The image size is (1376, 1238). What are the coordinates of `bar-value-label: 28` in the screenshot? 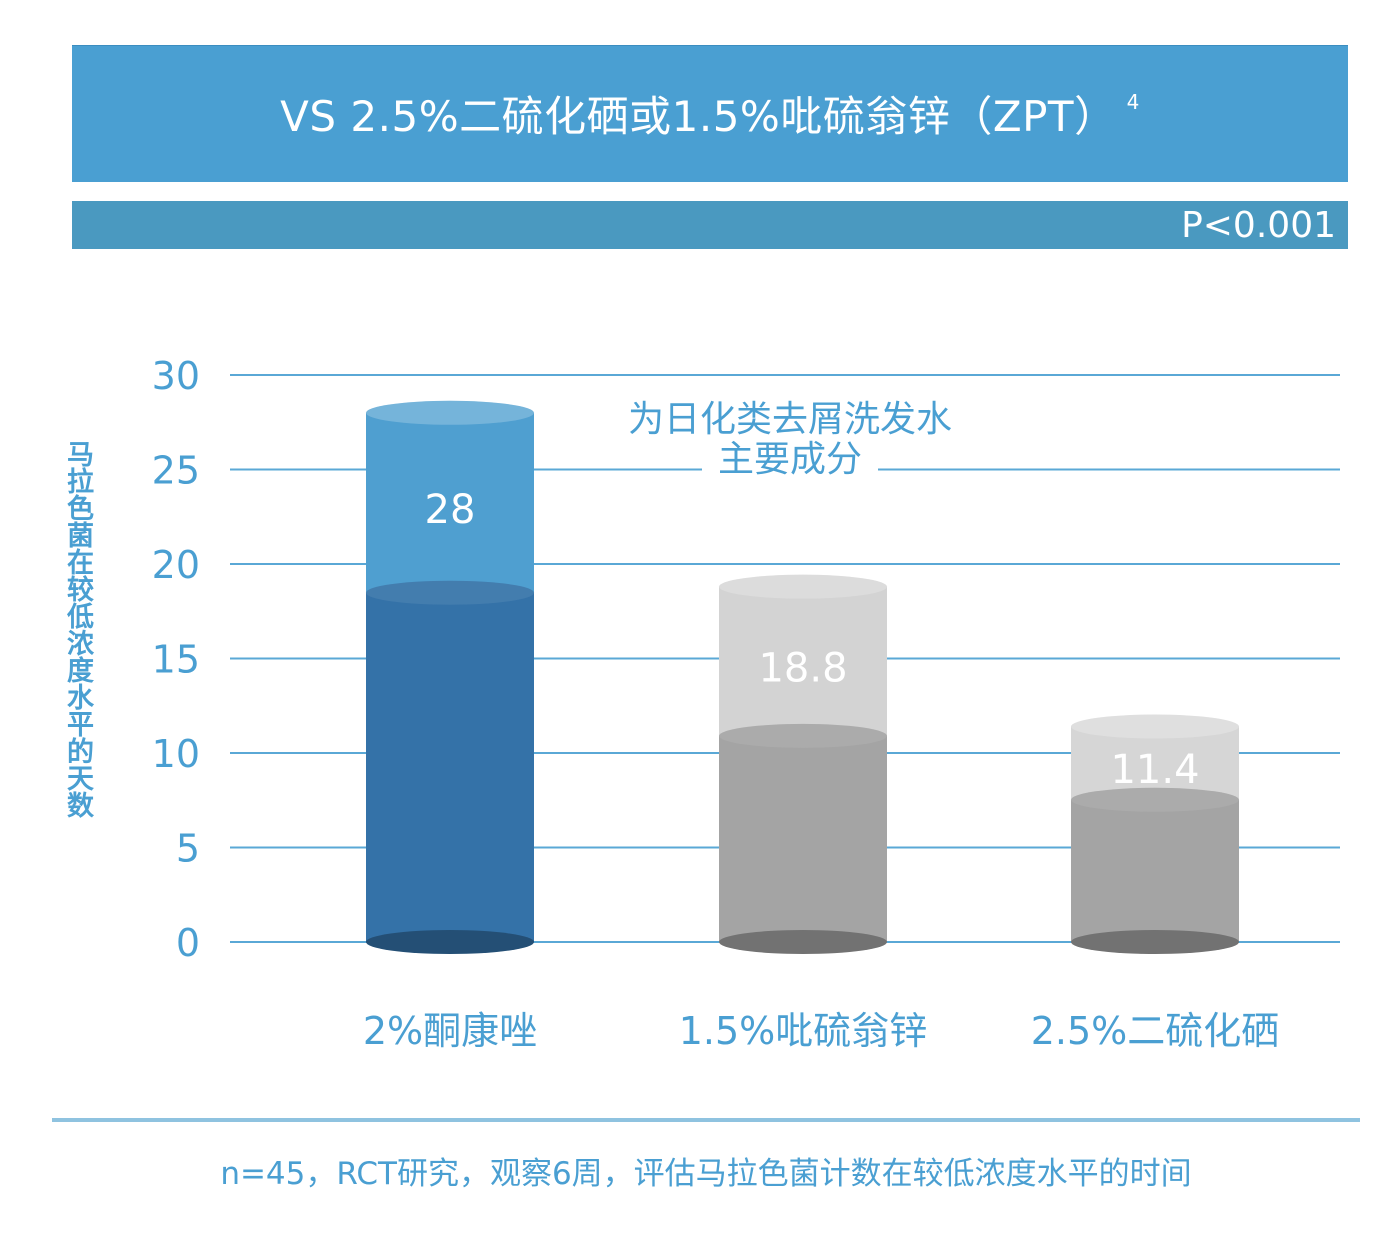 It's located at (450, 510).